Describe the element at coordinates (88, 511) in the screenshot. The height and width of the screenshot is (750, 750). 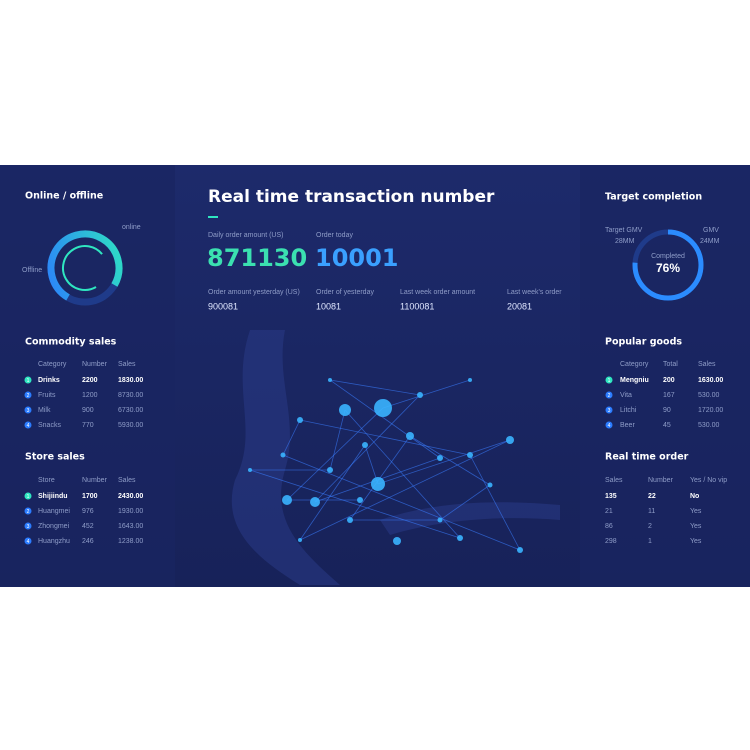
I see `table-cell: 976` at that location.